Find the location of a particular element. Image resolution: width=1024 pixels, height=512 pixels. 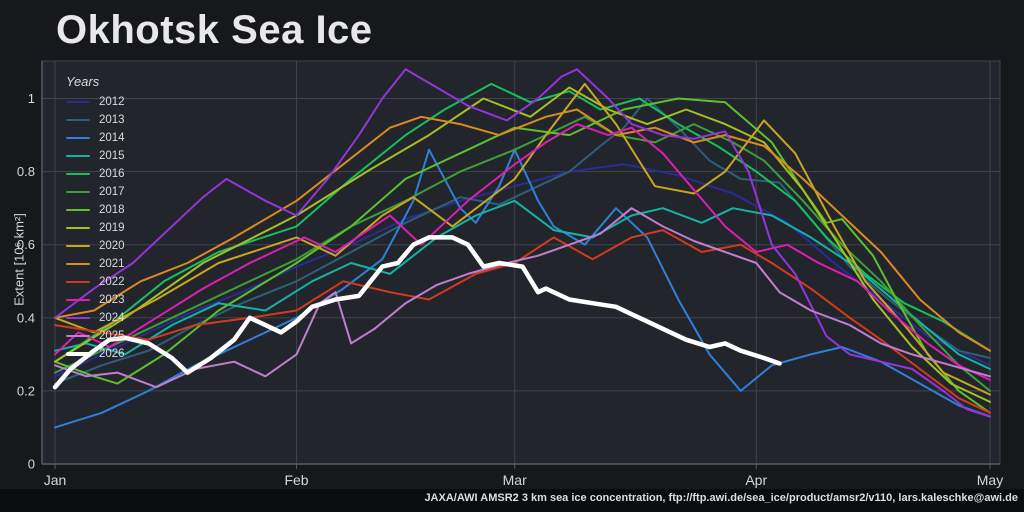

y-tick-label: 0.8 is located at coordinates (26, 171).